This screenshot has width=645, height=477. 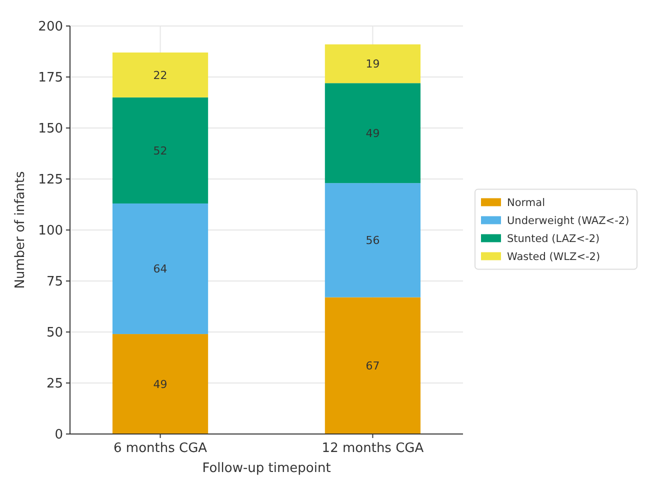 I want to click on y-tick-label: 150, so click(x=50, y=129).